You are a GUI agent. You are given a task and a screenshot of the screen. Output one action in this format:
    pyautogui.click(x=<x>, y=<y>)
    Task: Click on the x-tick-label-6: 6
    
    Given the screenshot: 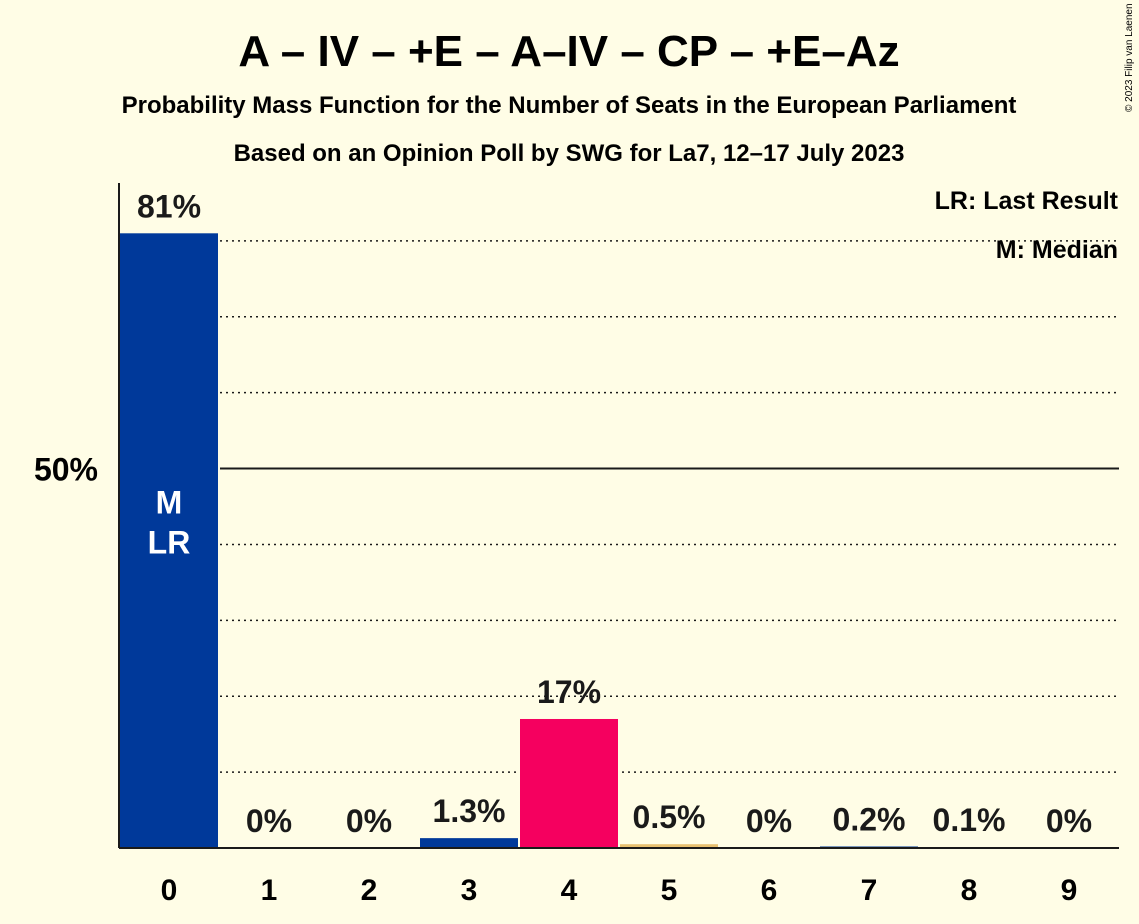 What is the action you would take?
    pyautogui.click(x=769, y=890)
    